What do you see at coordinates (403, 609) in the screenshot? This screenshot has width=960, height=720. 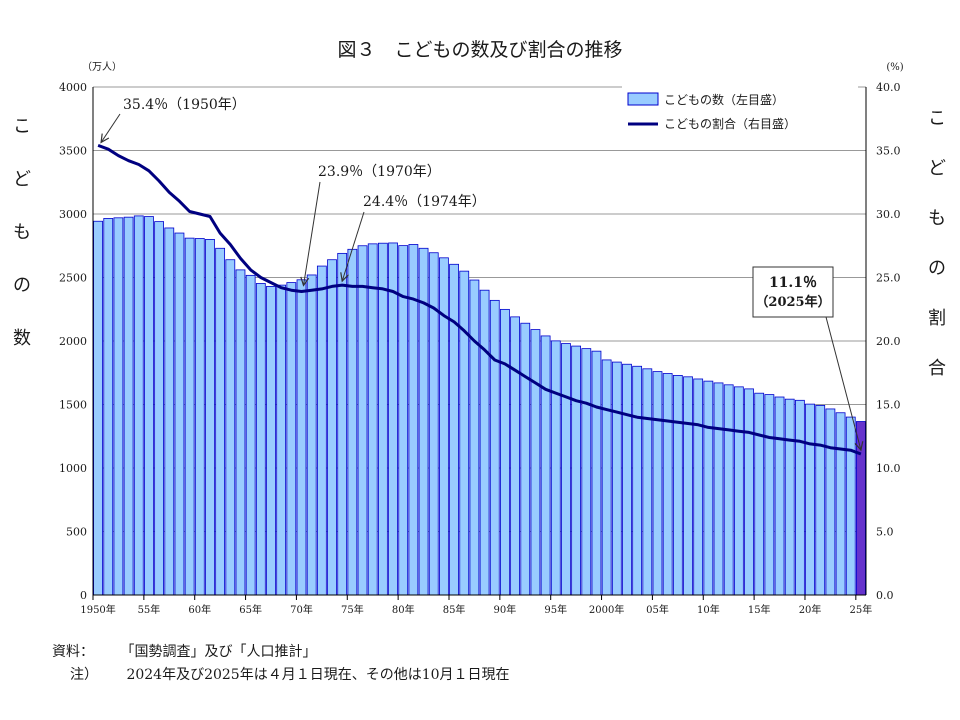 I see `x-tick-label: 80年` at bounding box center [403, 609].